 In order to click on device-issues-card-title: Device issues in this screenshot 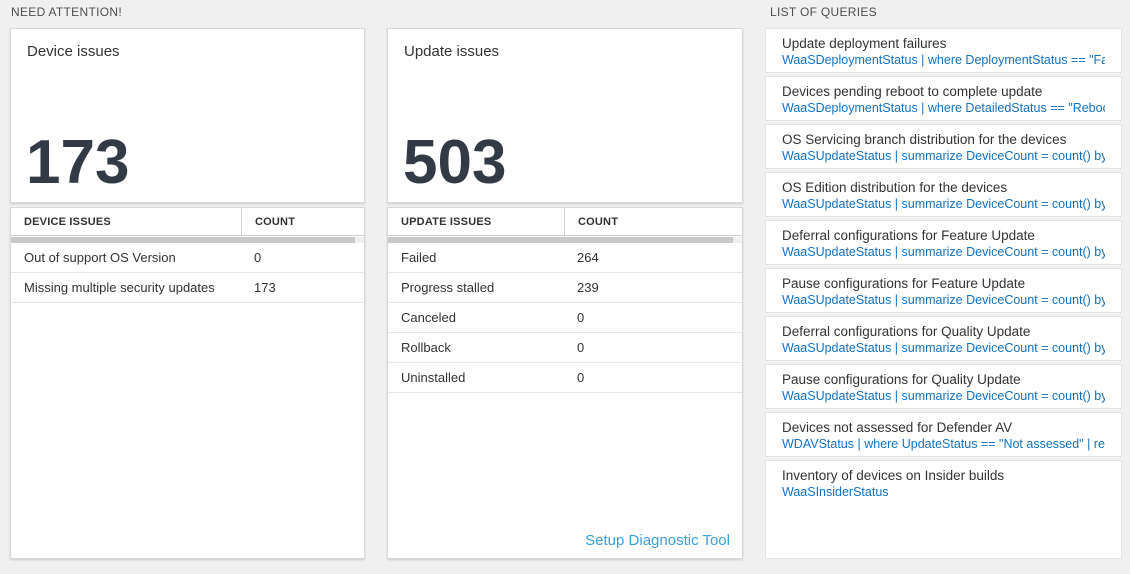, I will do `click(73, 51)`.